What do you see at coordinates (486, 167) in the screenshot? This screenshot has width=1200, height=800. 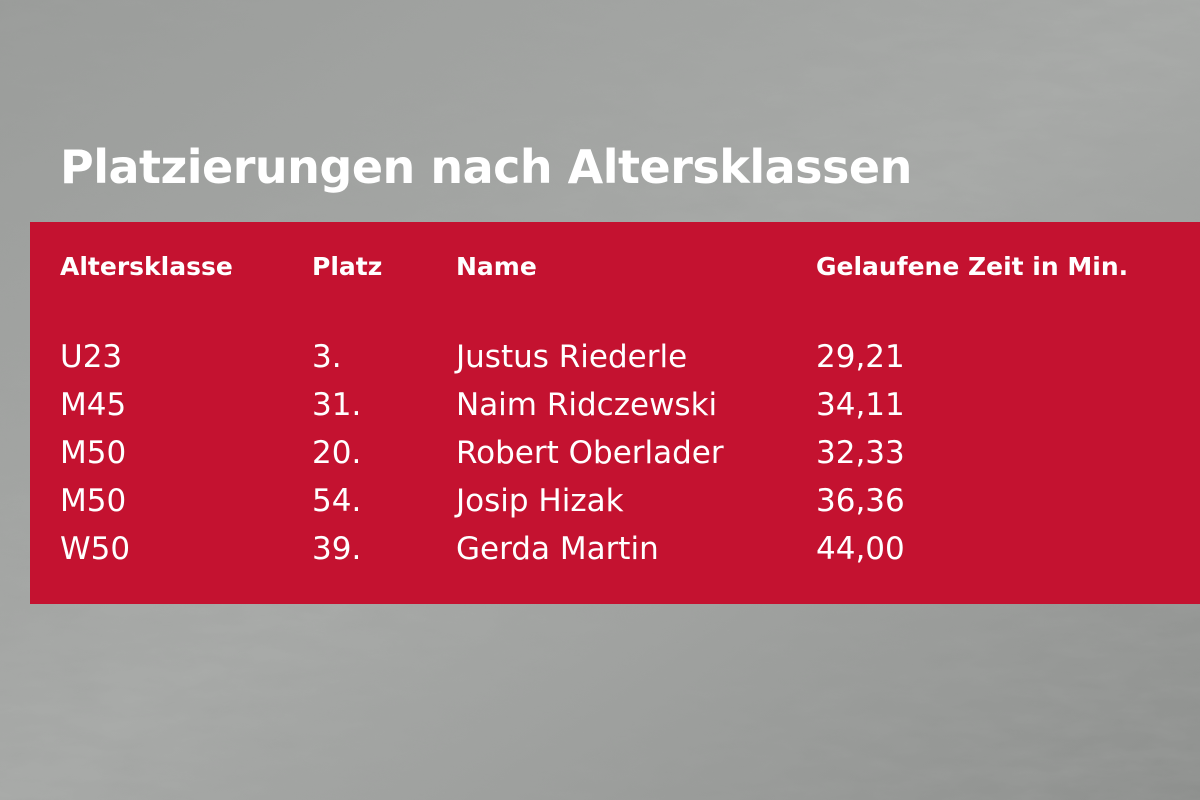 I see `title: Platzierungen nach Altersklassen` at bounding box center [486, 167].